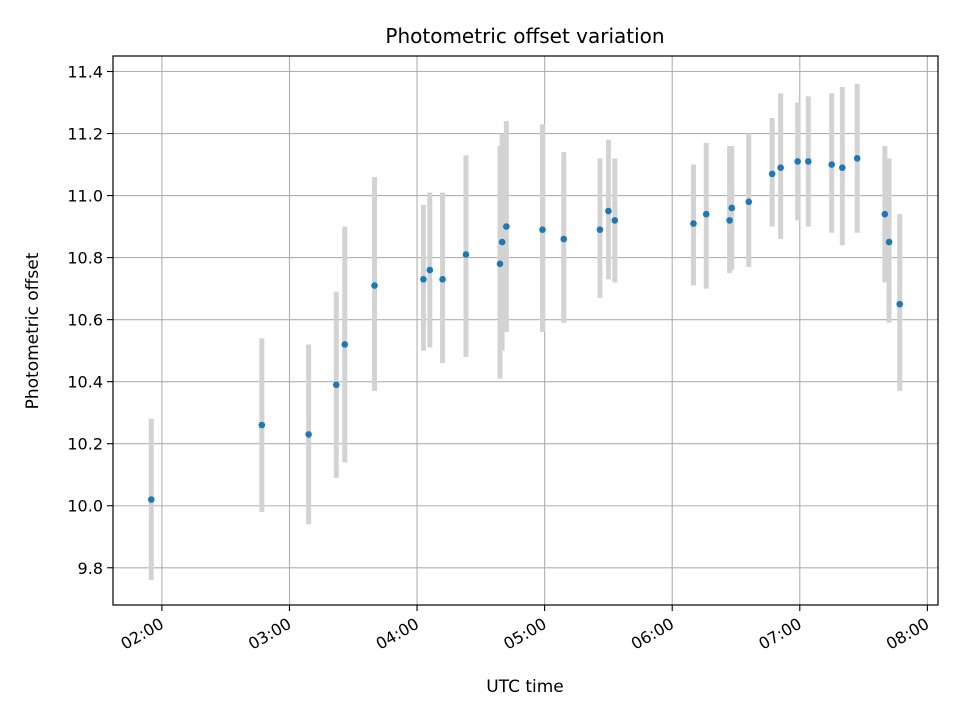  What do you see at coordinates (33, 330) in the screenshot?
I see `y-axis-label: Photometric offset` at bounding box center [33, 330].